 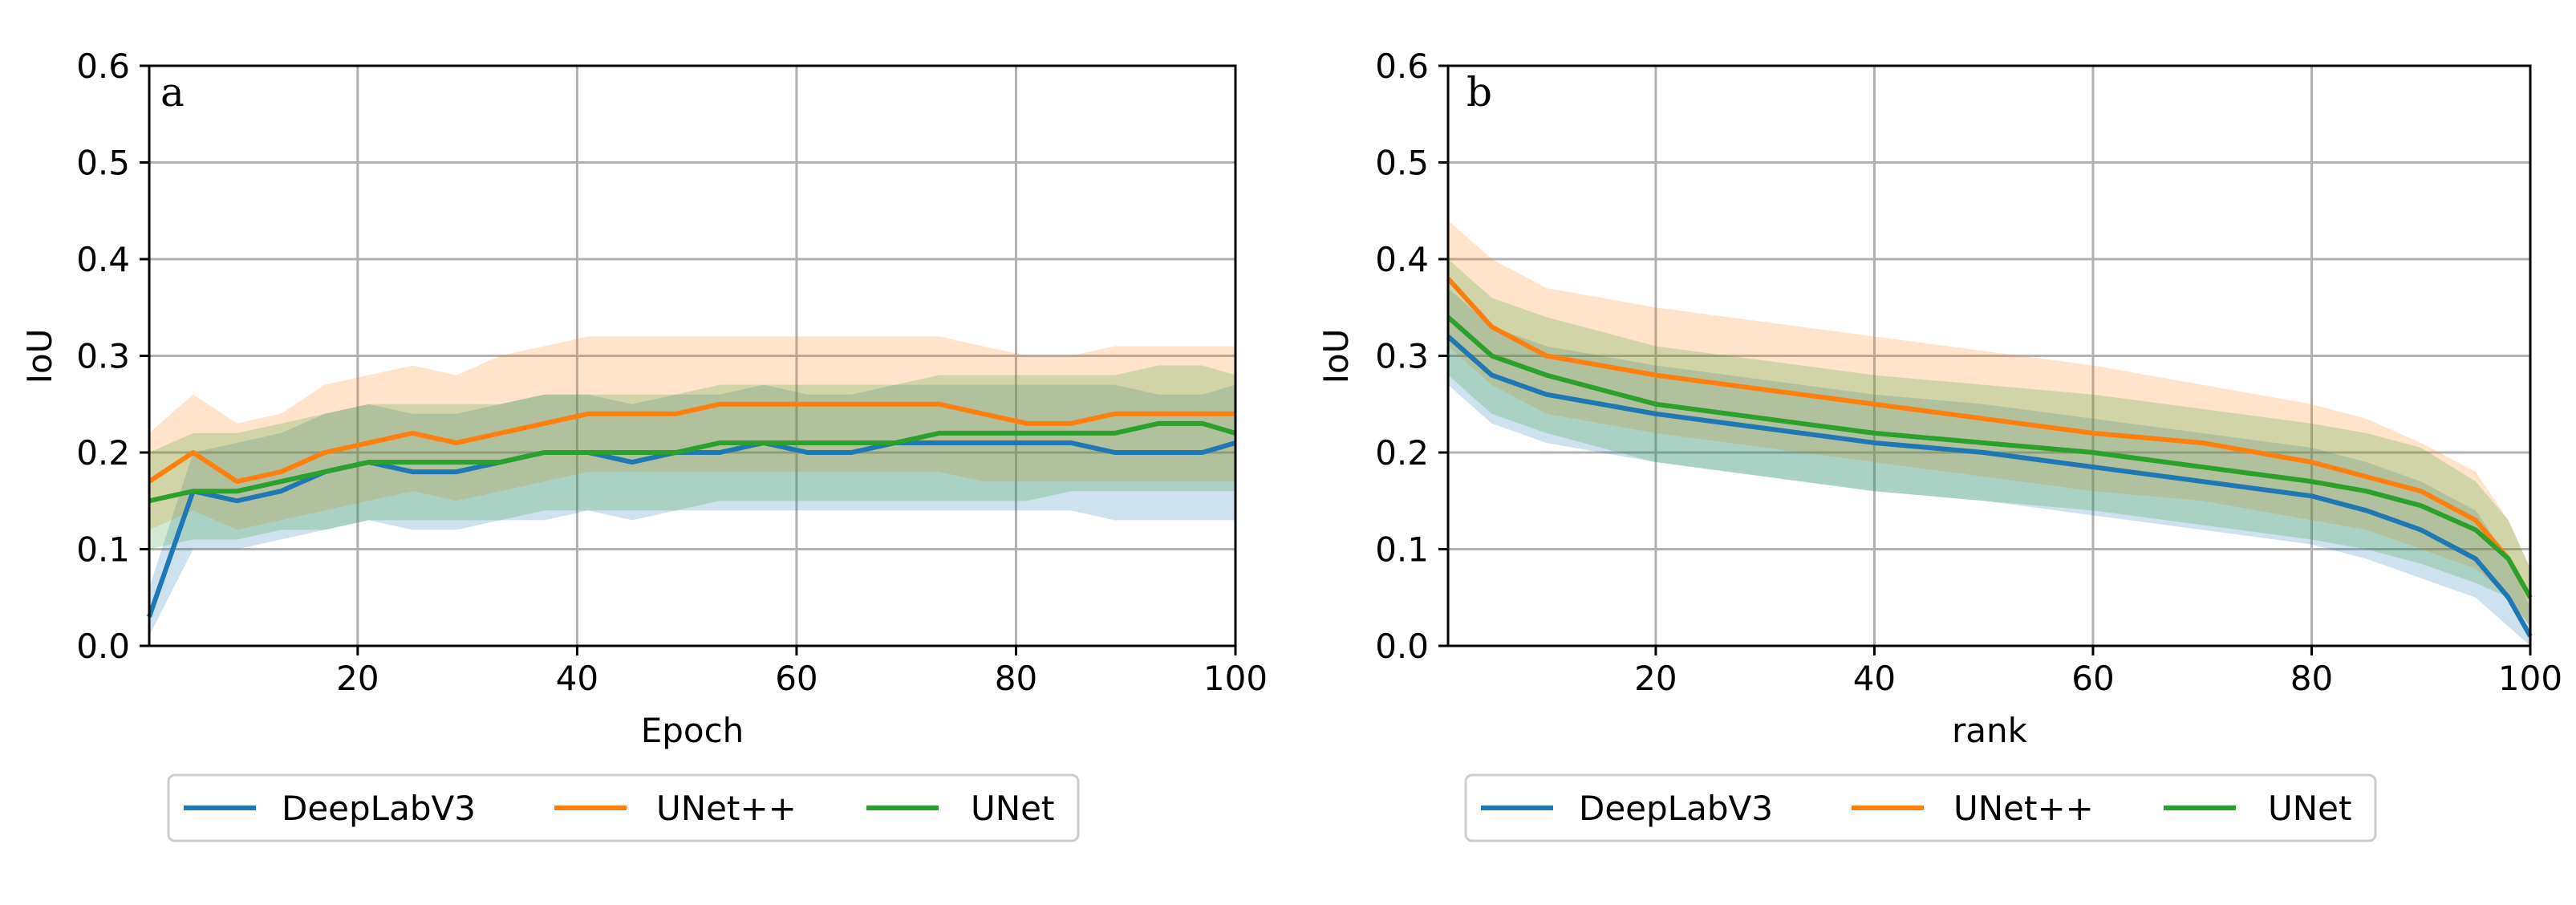 I want to click on panel-b-legend-label-unet: UNet, so click(x=2309, y=809).